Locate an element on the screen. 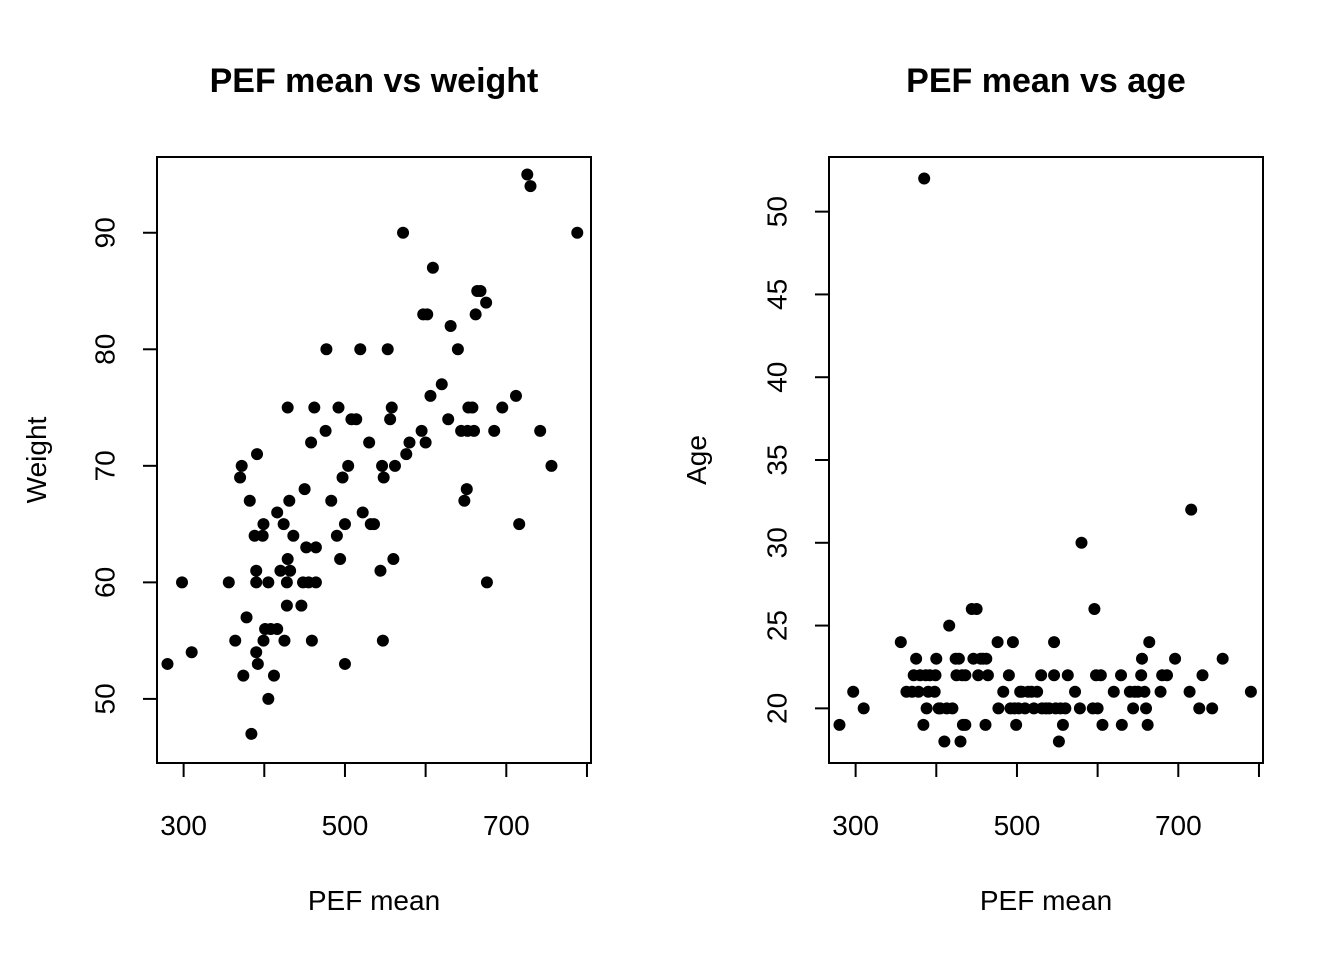 The height and width of the screenshot is (960, 1344). y-tick-label: 60 is located at coordinates (105, 582).